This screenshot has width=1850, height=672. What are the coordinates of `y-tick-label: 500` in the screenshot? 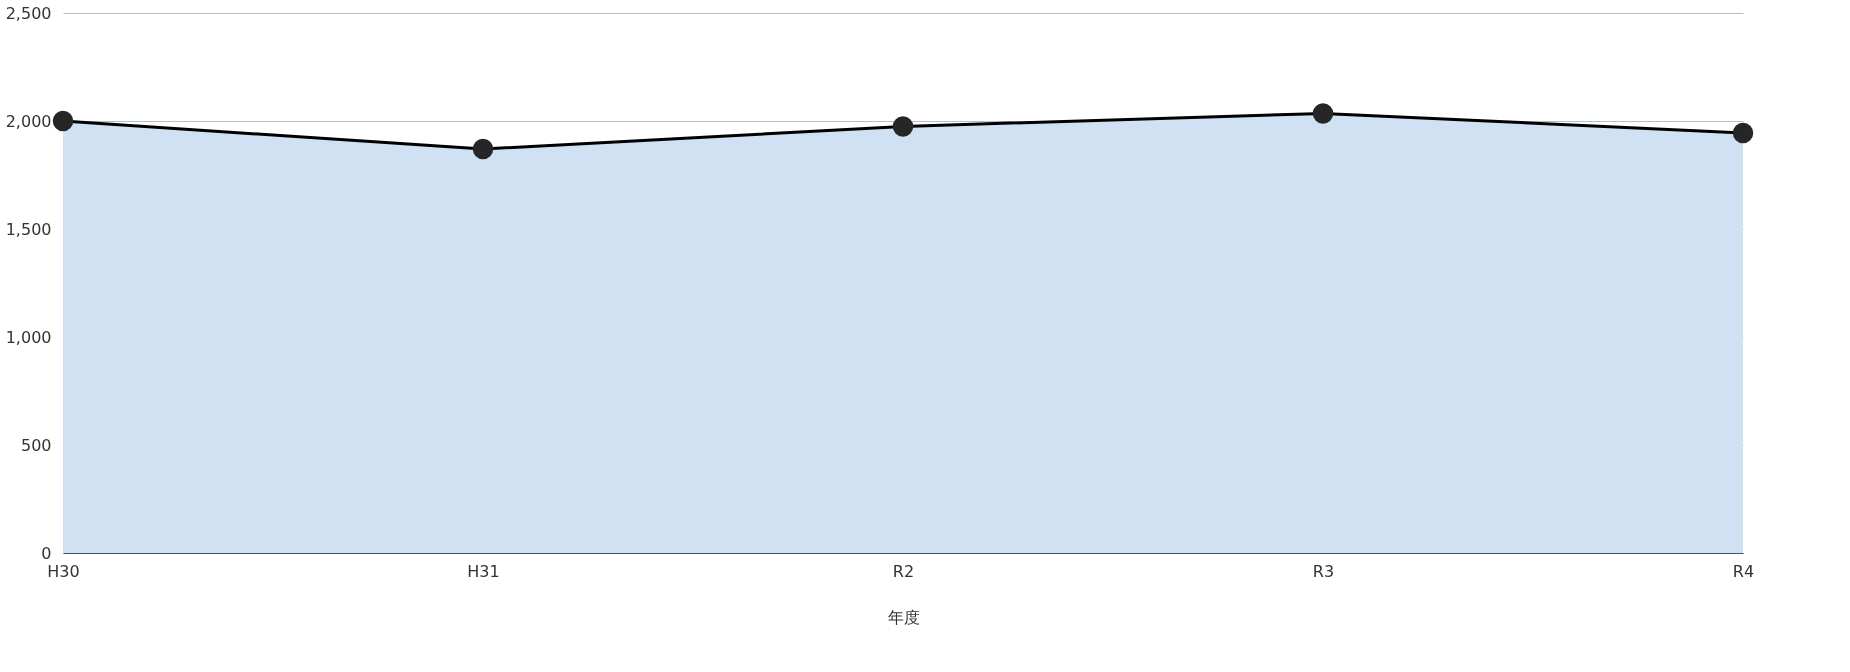 It's located at (36, 445).